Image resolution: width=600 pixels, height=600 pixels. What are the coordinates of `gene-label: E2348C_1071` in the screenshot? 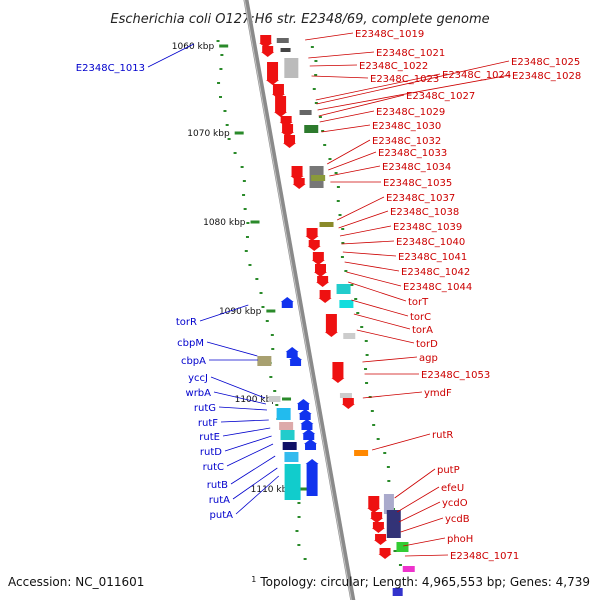 It's located at (484, 556).